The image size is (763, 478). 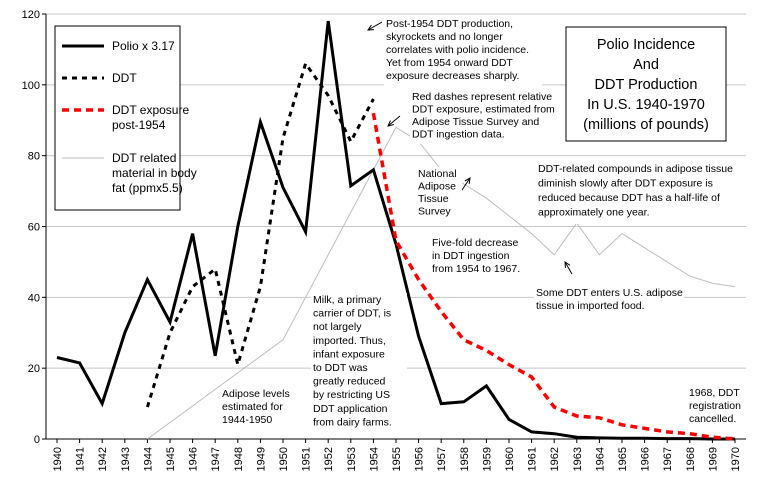 I want to click on x-tick-label: 1955, so click(x=397, y=459).